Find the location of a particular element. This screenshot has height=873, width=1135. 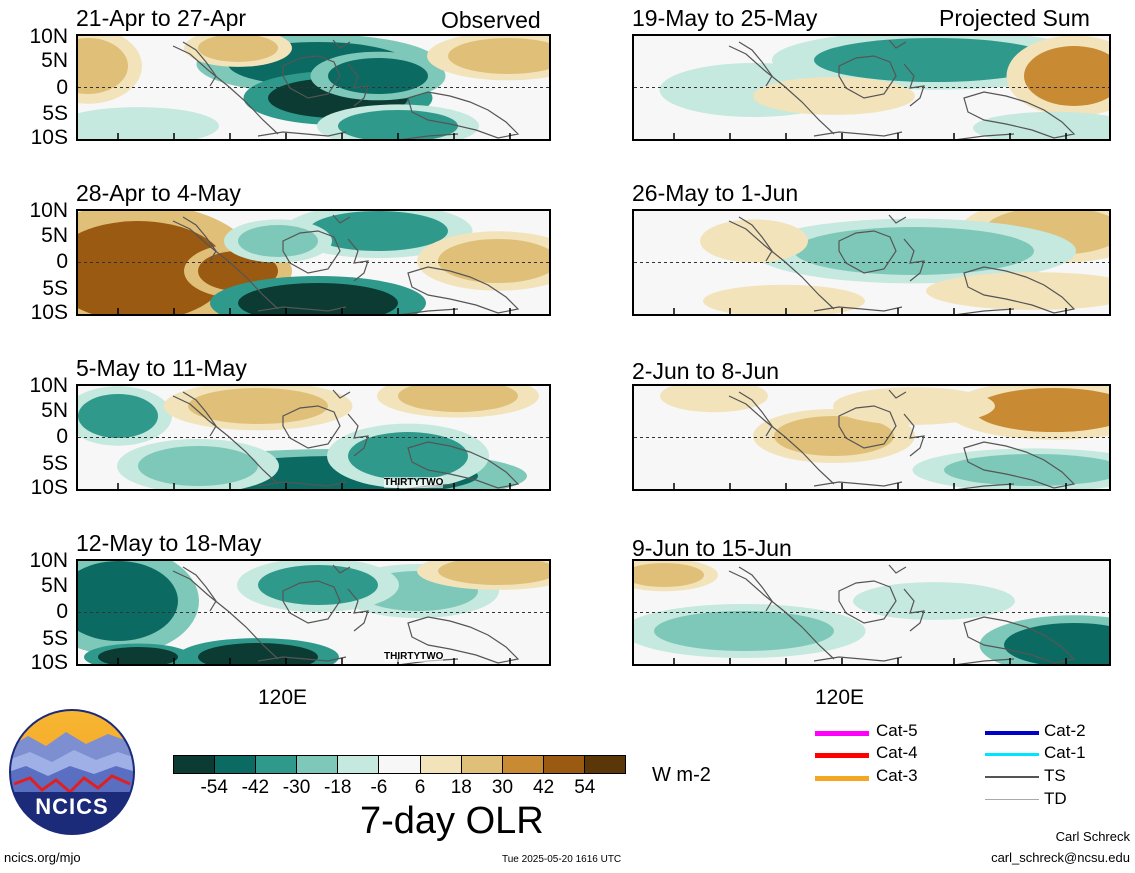

footer-url: ncics.org/mjo is located at coordinates (42, 857).